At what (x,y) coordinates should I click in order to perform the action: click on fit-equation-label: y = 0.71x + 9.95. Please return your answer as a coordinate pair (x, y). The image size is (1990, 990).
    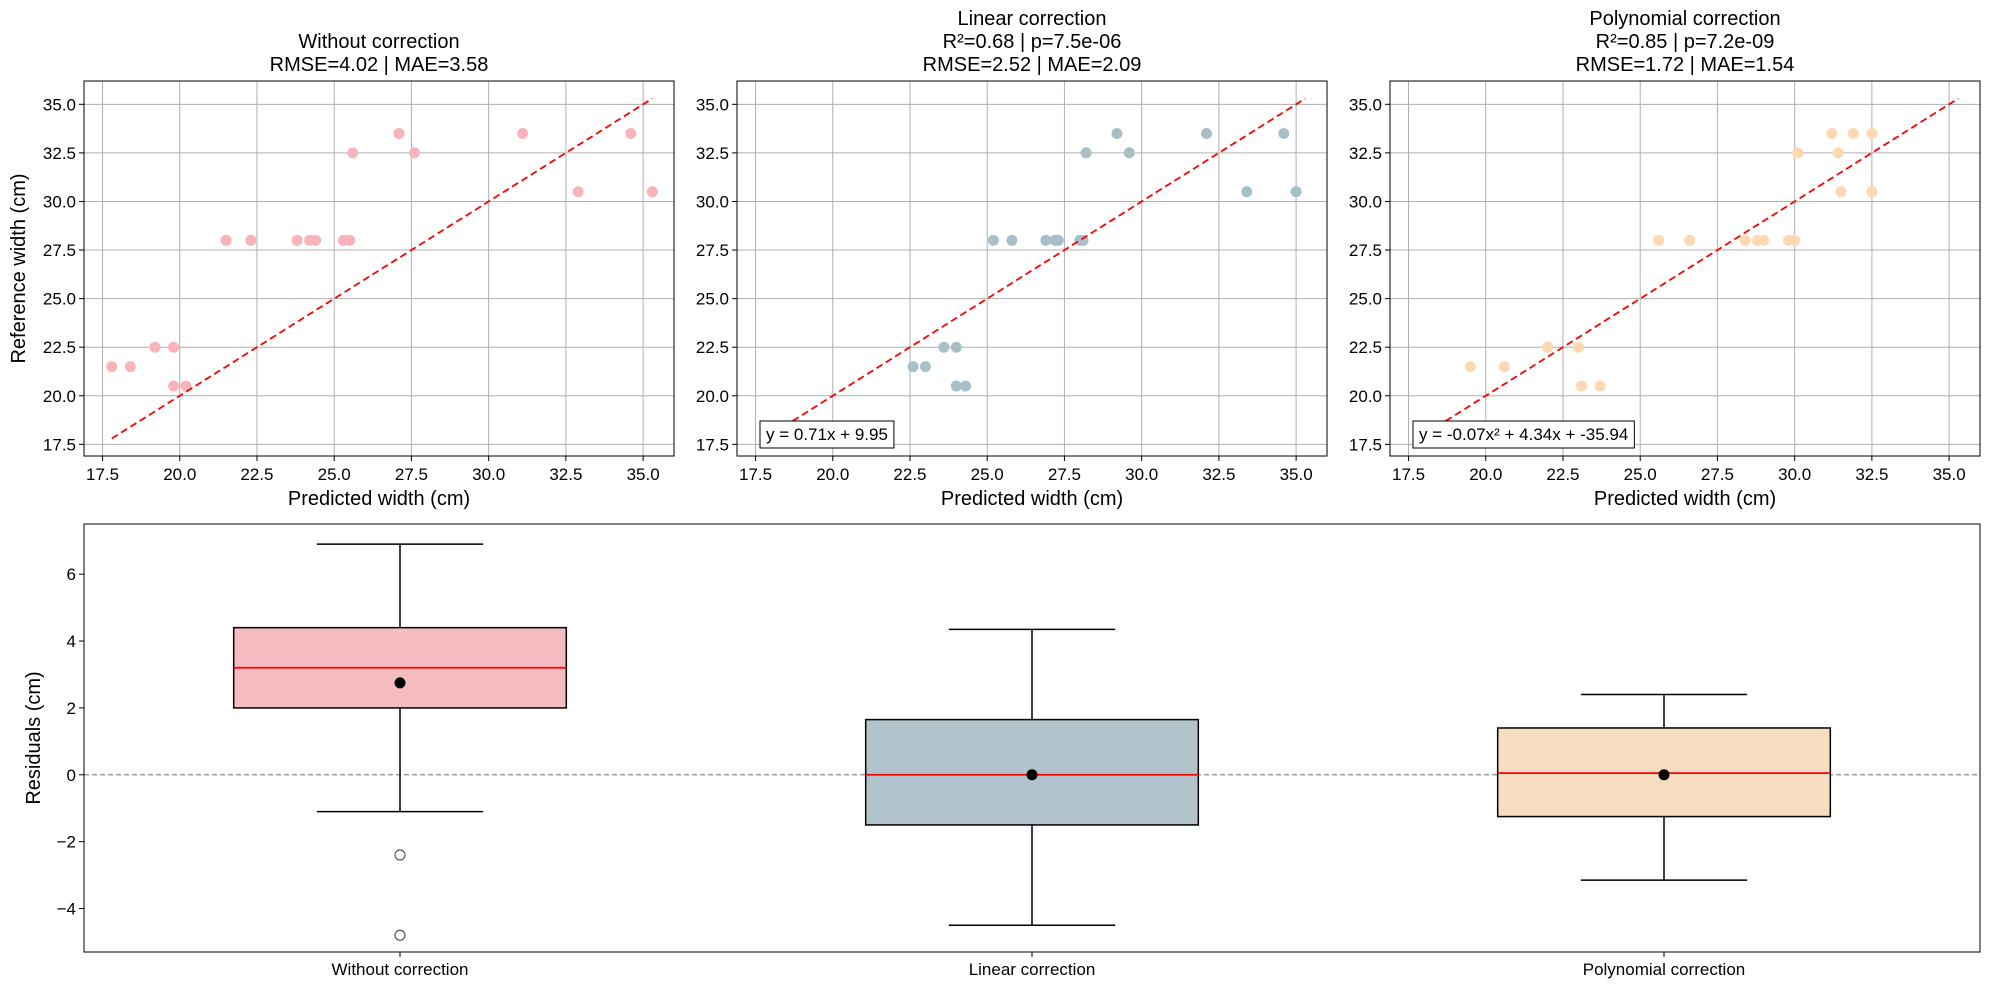
    Looking at the image, I should click on (827, 434).